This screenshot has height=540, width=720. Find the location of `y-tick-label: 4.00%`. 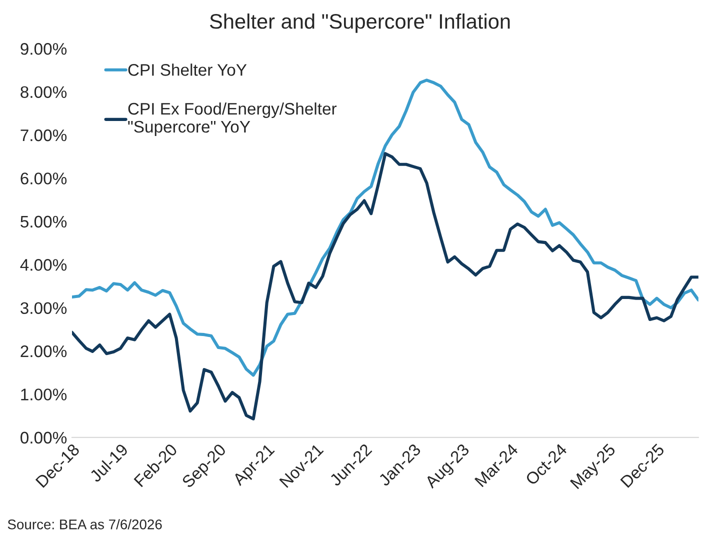

y-tick-label: 4.00% is located at coordinates (43, 265).